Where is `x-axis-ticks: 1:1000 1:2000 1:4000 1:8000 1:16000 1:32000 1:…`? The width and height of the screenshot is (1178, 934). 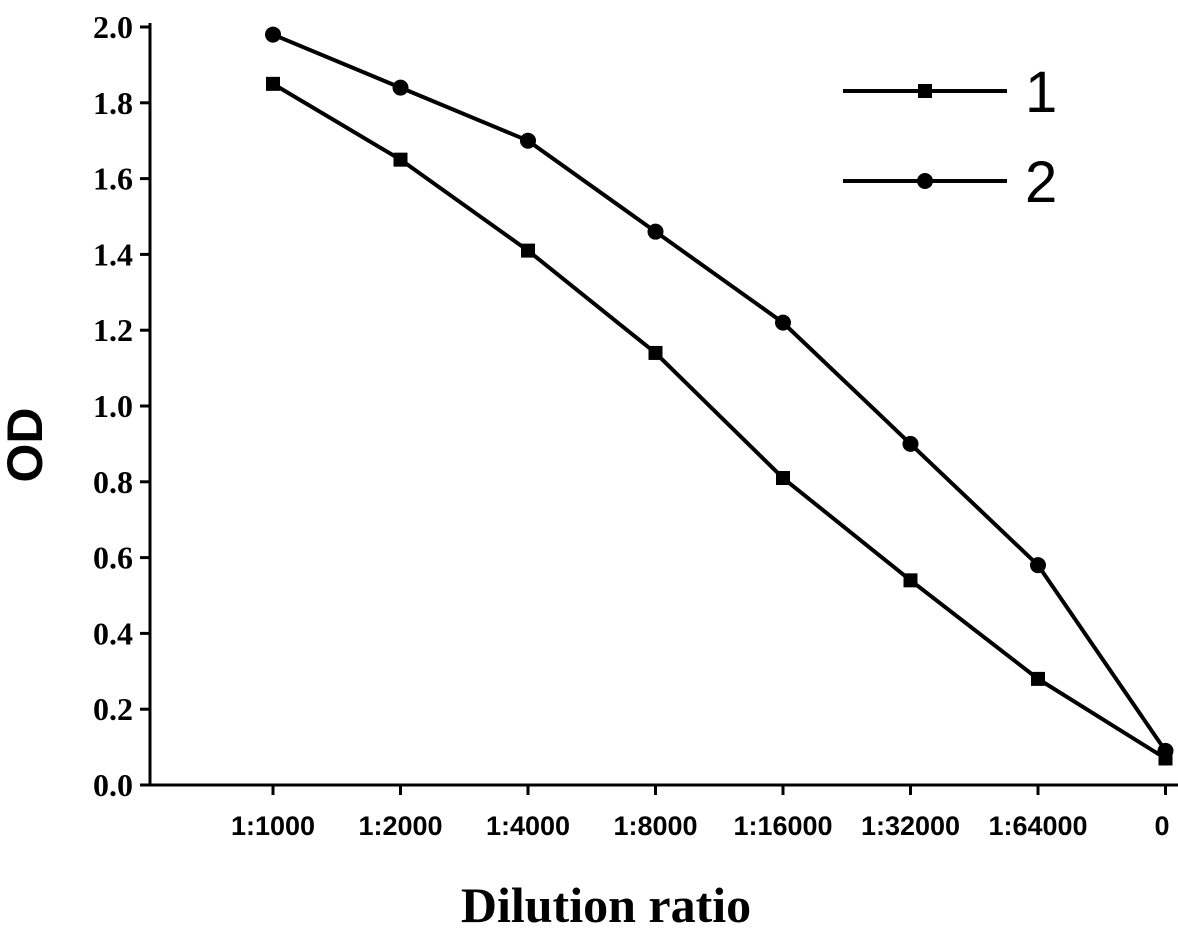 x-axis-ticks: 1:1000 1:2000 1:4000 1:8000 1:16000 1:32000 1:… is located at coordinates (700, 813).